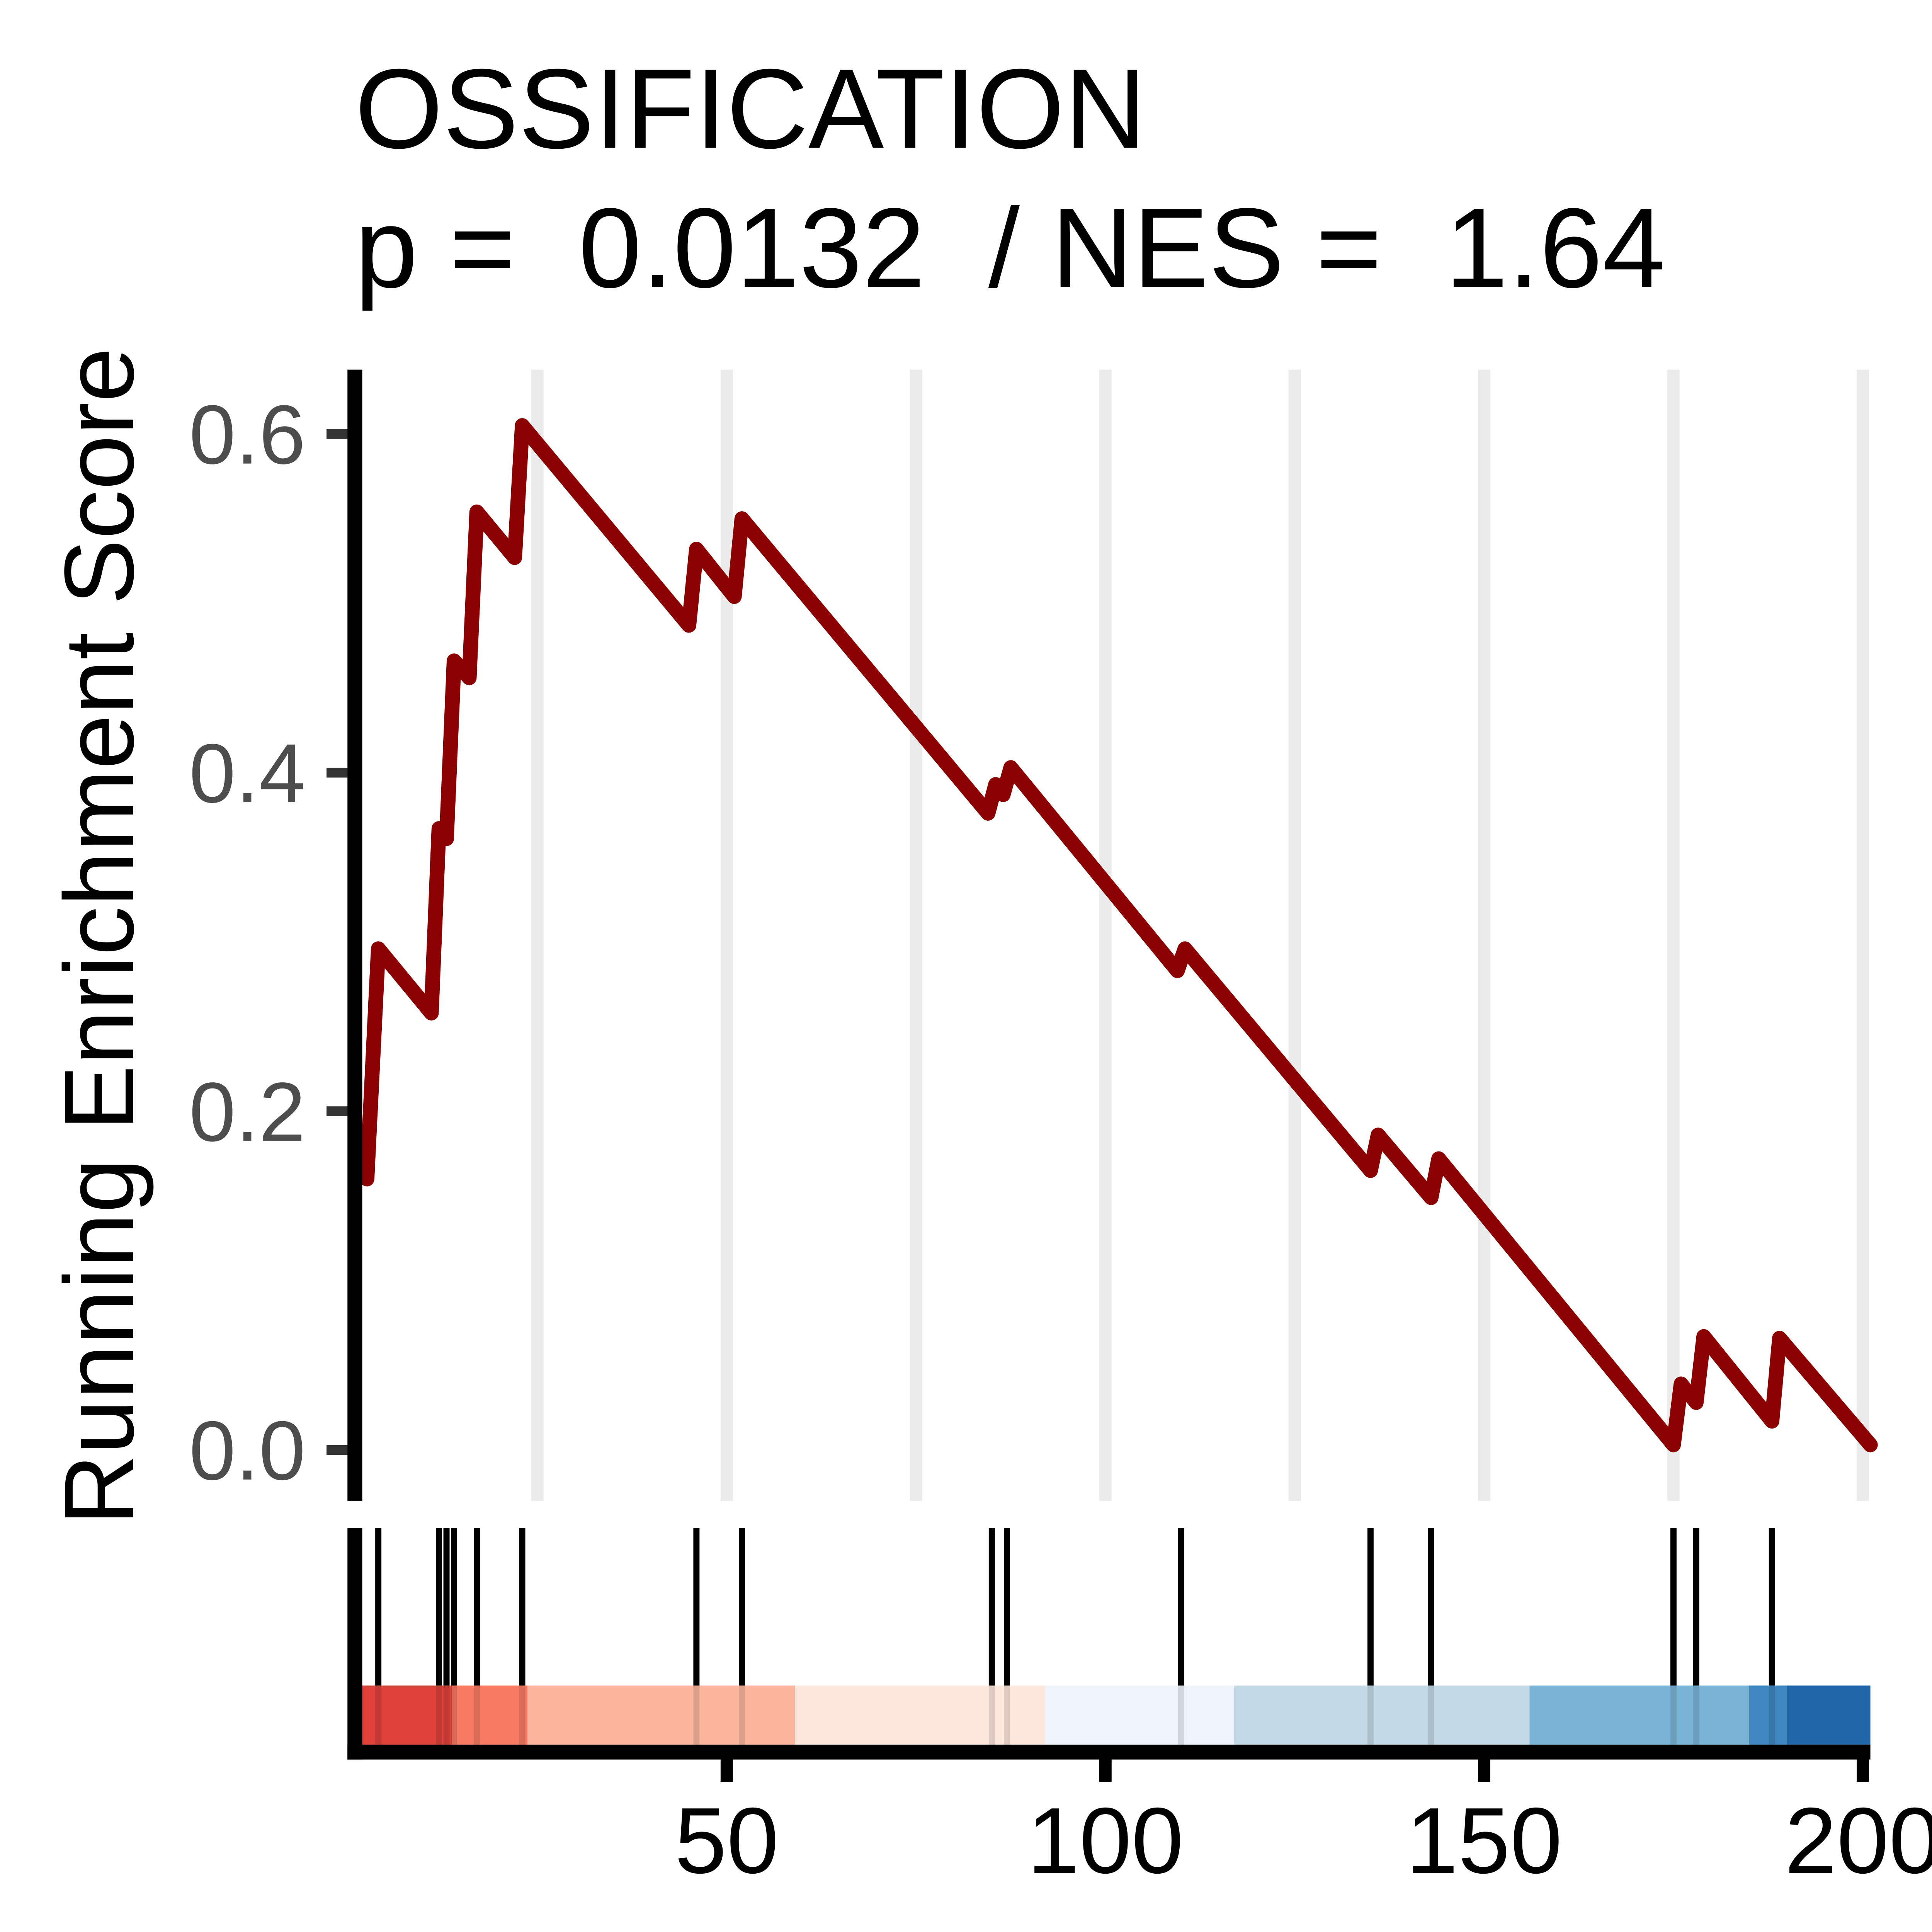  I want to click on chart-subtitle: p = 0.0132 / NES = 1.64, so click(1010, 248).